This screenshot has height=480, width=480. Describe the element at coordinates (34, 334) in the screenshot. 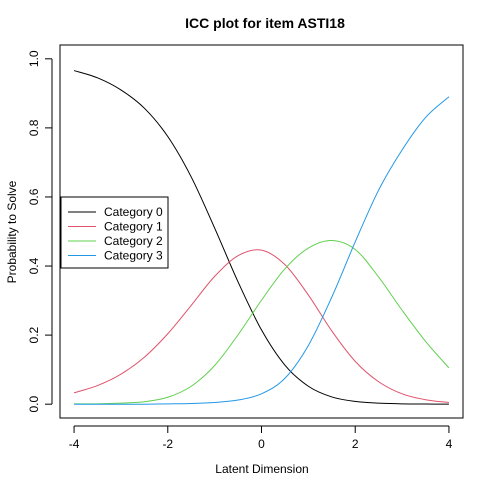

I see `y-tick-label: 0.2` at that location.